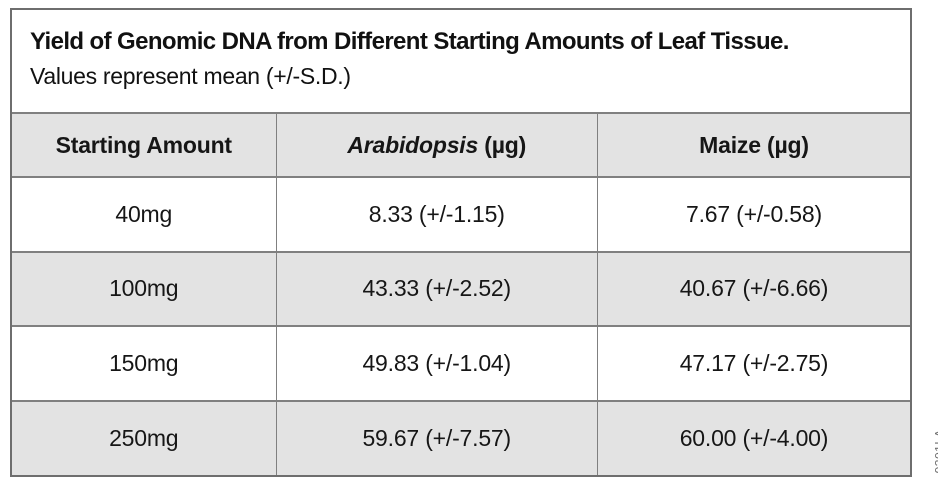 The width and height of the screenshot is (938, 484). I want to click on table-cell-maize-yield: 47.17 (+/-2.75), so click(753, 363).